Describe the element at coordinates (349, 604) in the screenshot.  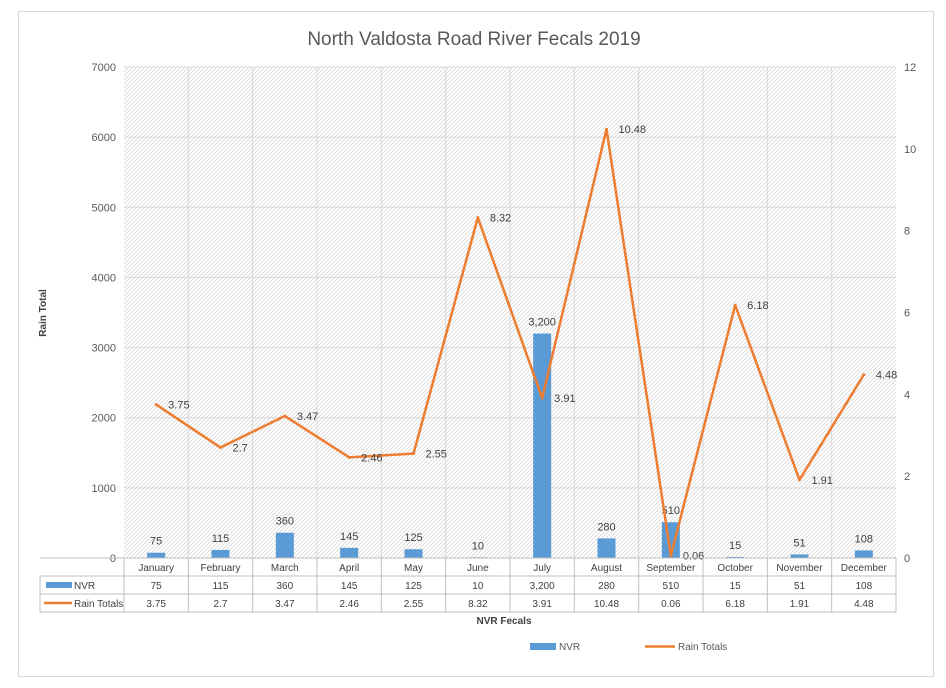
I see `table-cell-rain: 2.46` at that location.